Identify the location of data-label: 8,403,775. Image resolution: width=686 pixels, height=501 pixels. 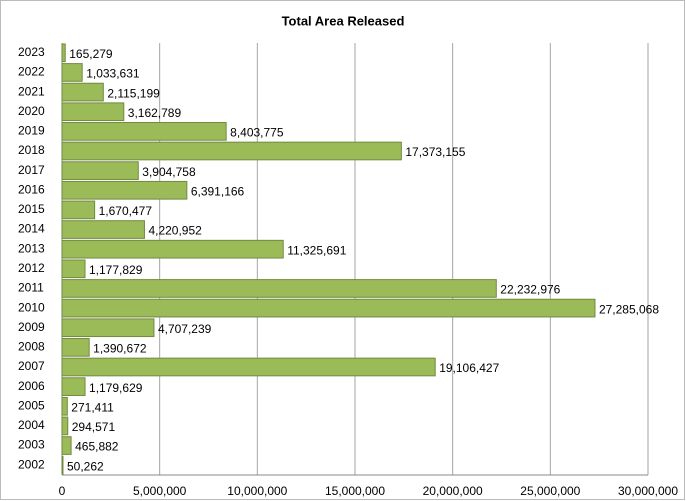
(257, 133).